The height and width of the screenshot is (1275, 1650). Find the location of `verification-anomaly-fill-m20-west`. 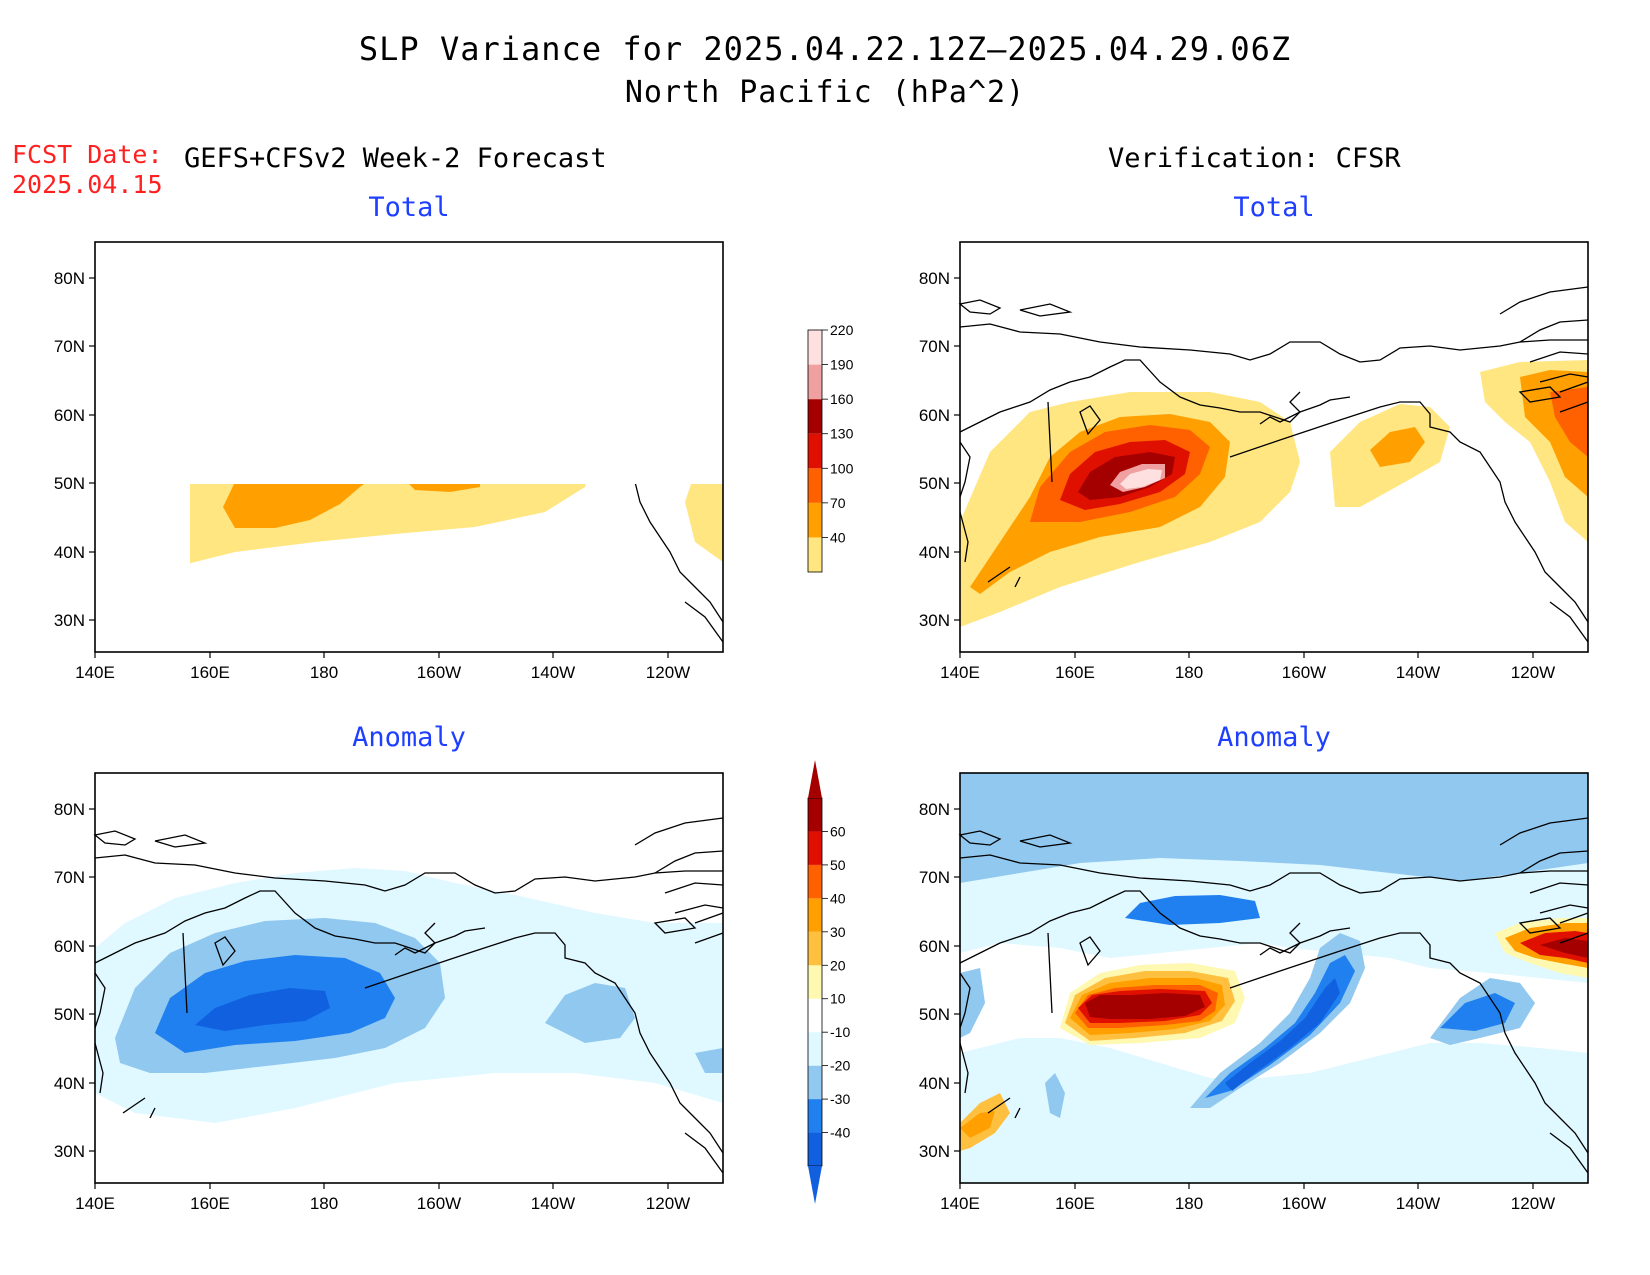

verification-anomaly-fill-m20-west is located at coordinates (972, 1003).